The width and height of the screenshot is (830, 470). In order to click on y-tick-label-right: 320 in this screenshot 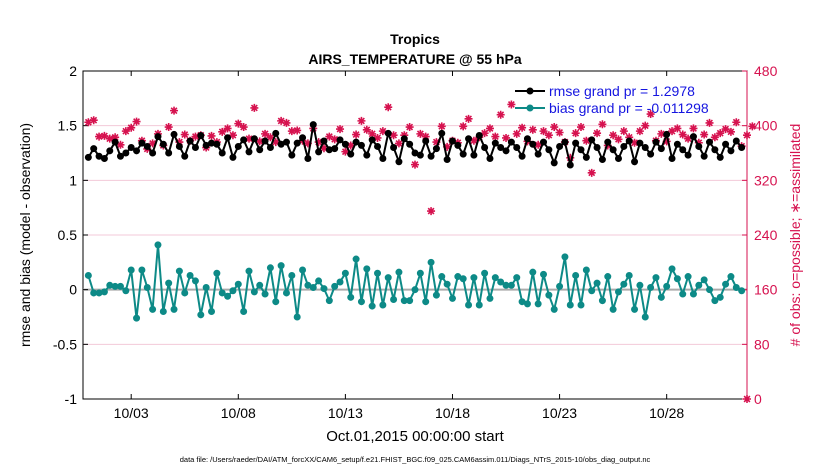, I will do `click(766, 180)`.